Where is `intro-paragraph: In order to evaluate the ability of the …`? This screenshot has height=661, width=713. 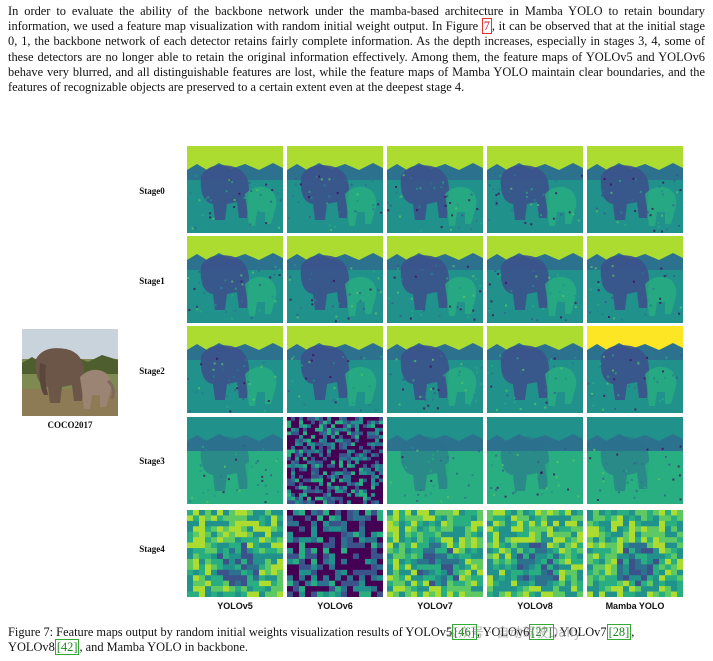
intro-paragraph: In order to evaluate the ability of the … is located at coordinates (356, 49).